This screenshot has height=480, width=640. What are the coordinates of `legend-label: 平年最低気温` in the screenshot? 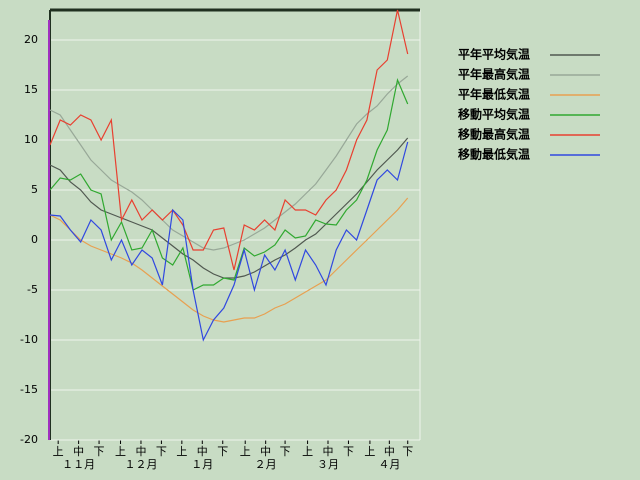 It's located at (494, 94).